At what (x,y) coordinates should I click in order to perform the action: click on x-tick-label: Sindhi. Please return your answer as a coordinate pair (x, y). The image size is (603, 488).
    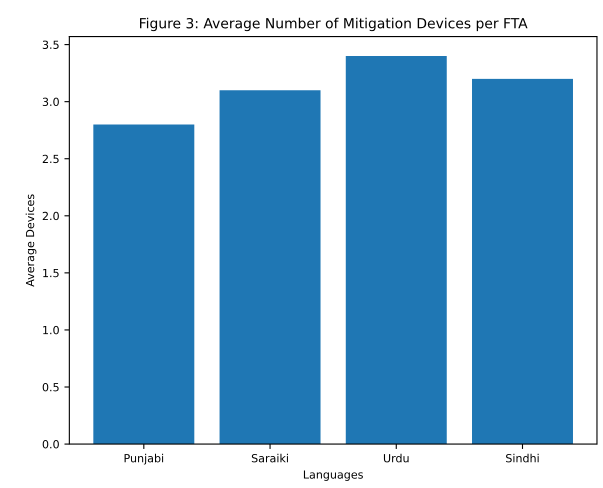
    Looking at the image, I should click on (522, 458).